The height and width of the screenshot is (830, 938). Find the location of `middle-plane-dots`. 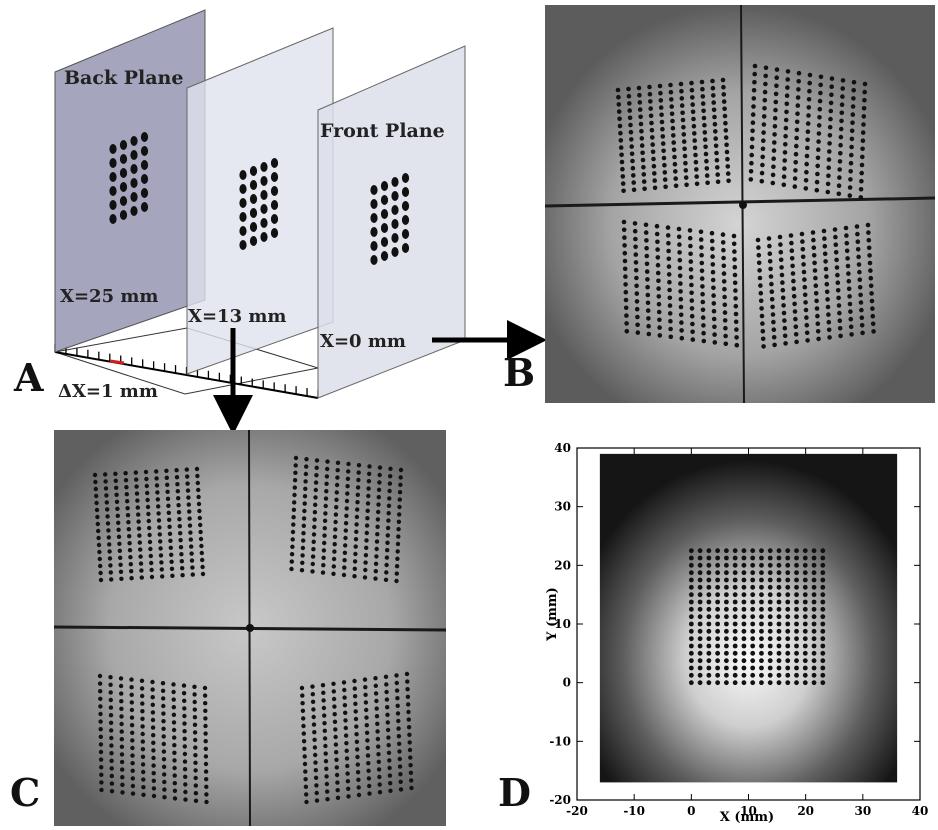

middle-plane-dots is located at coordinates (259, 204).